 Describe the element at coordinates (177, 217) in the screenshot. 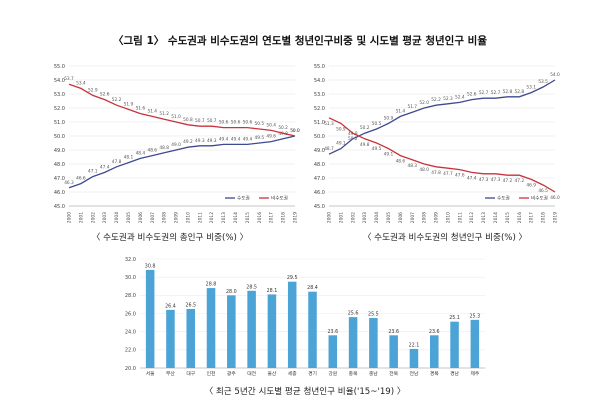

I see `chart1-xtick-label: 2009` at that location.